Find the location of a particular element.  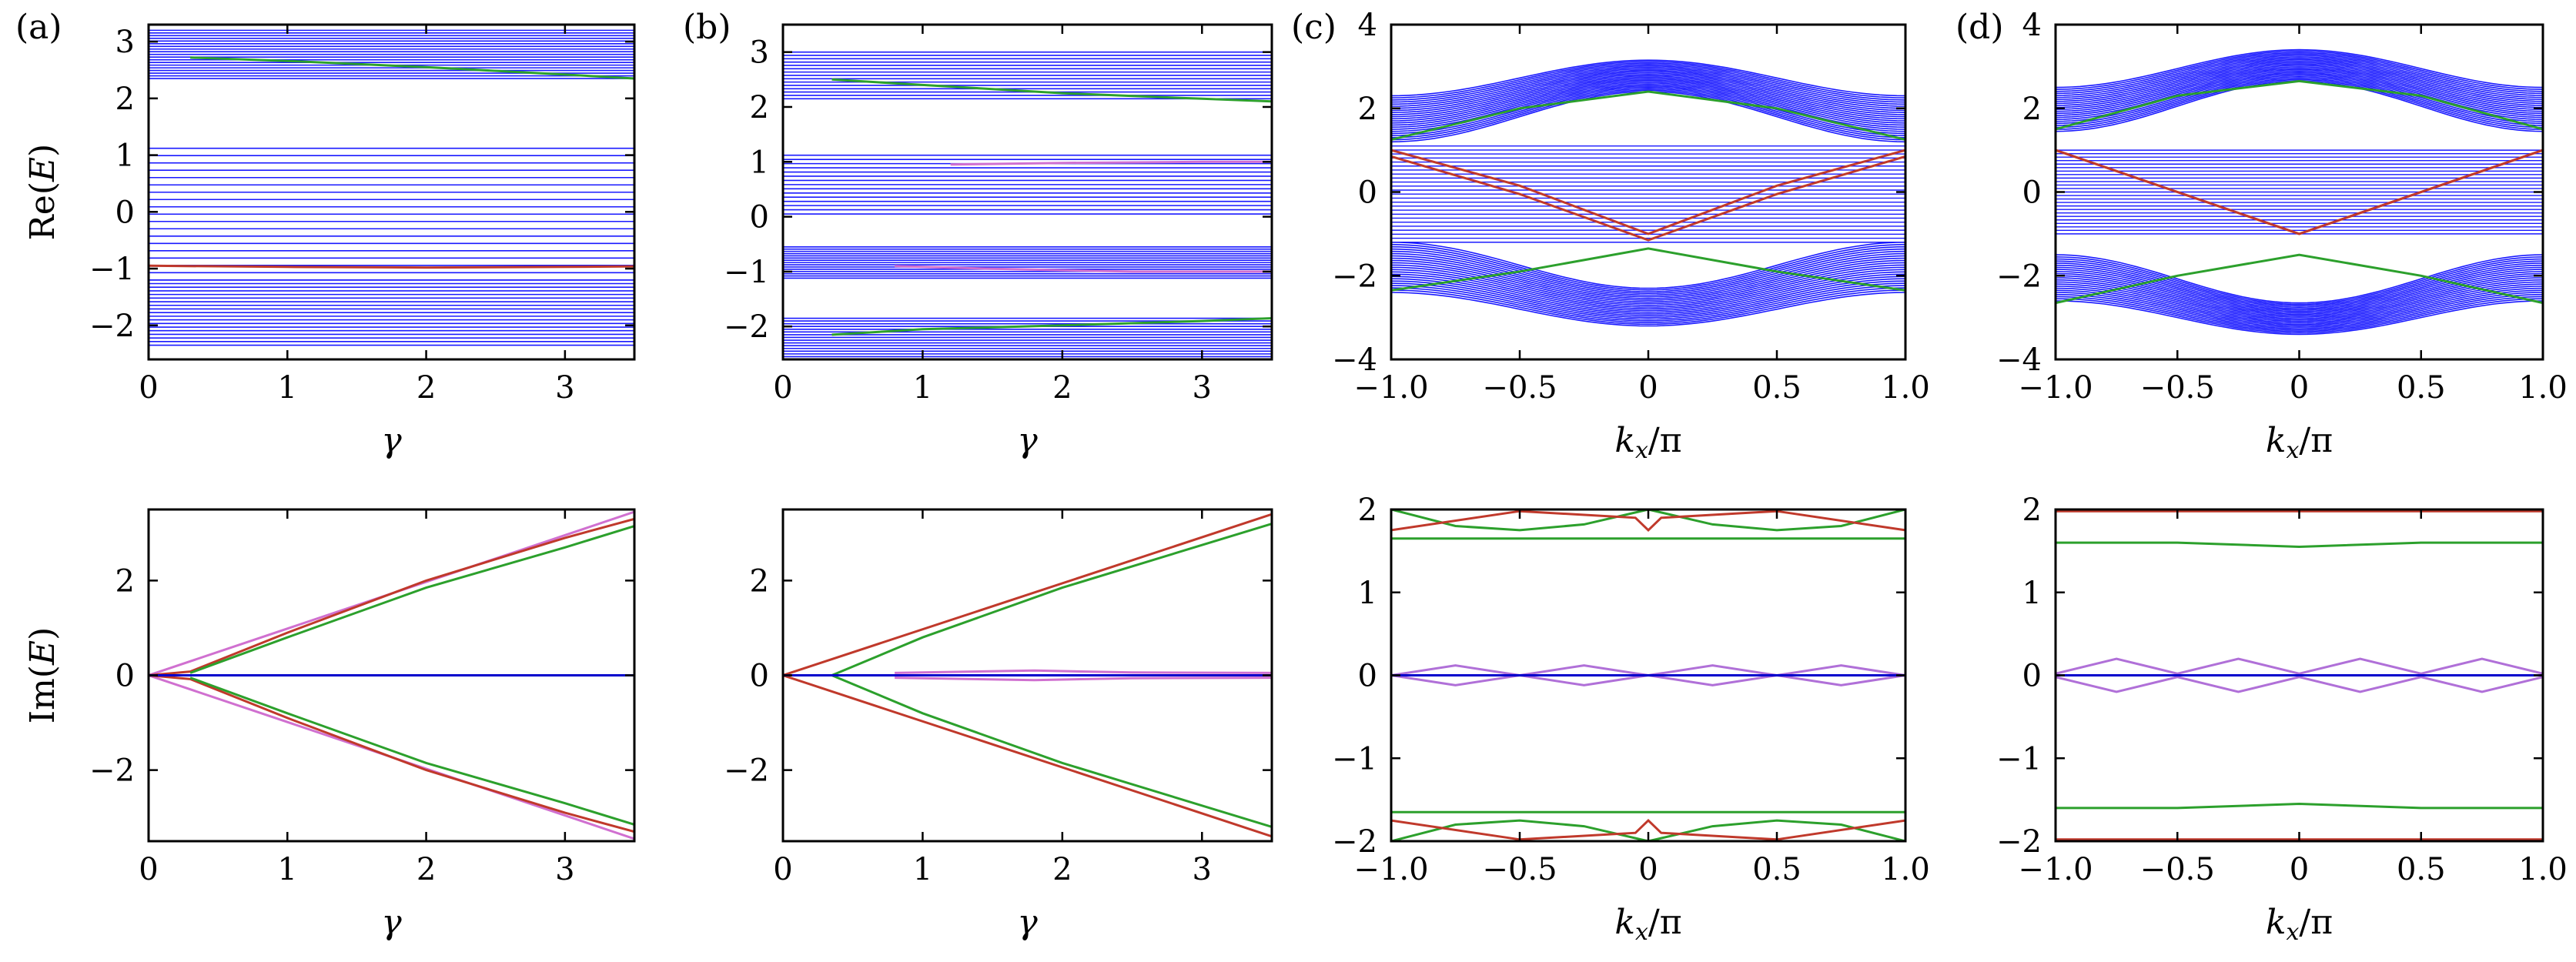

y-axis-label: Re(E) is located at coordinates (43, 192).